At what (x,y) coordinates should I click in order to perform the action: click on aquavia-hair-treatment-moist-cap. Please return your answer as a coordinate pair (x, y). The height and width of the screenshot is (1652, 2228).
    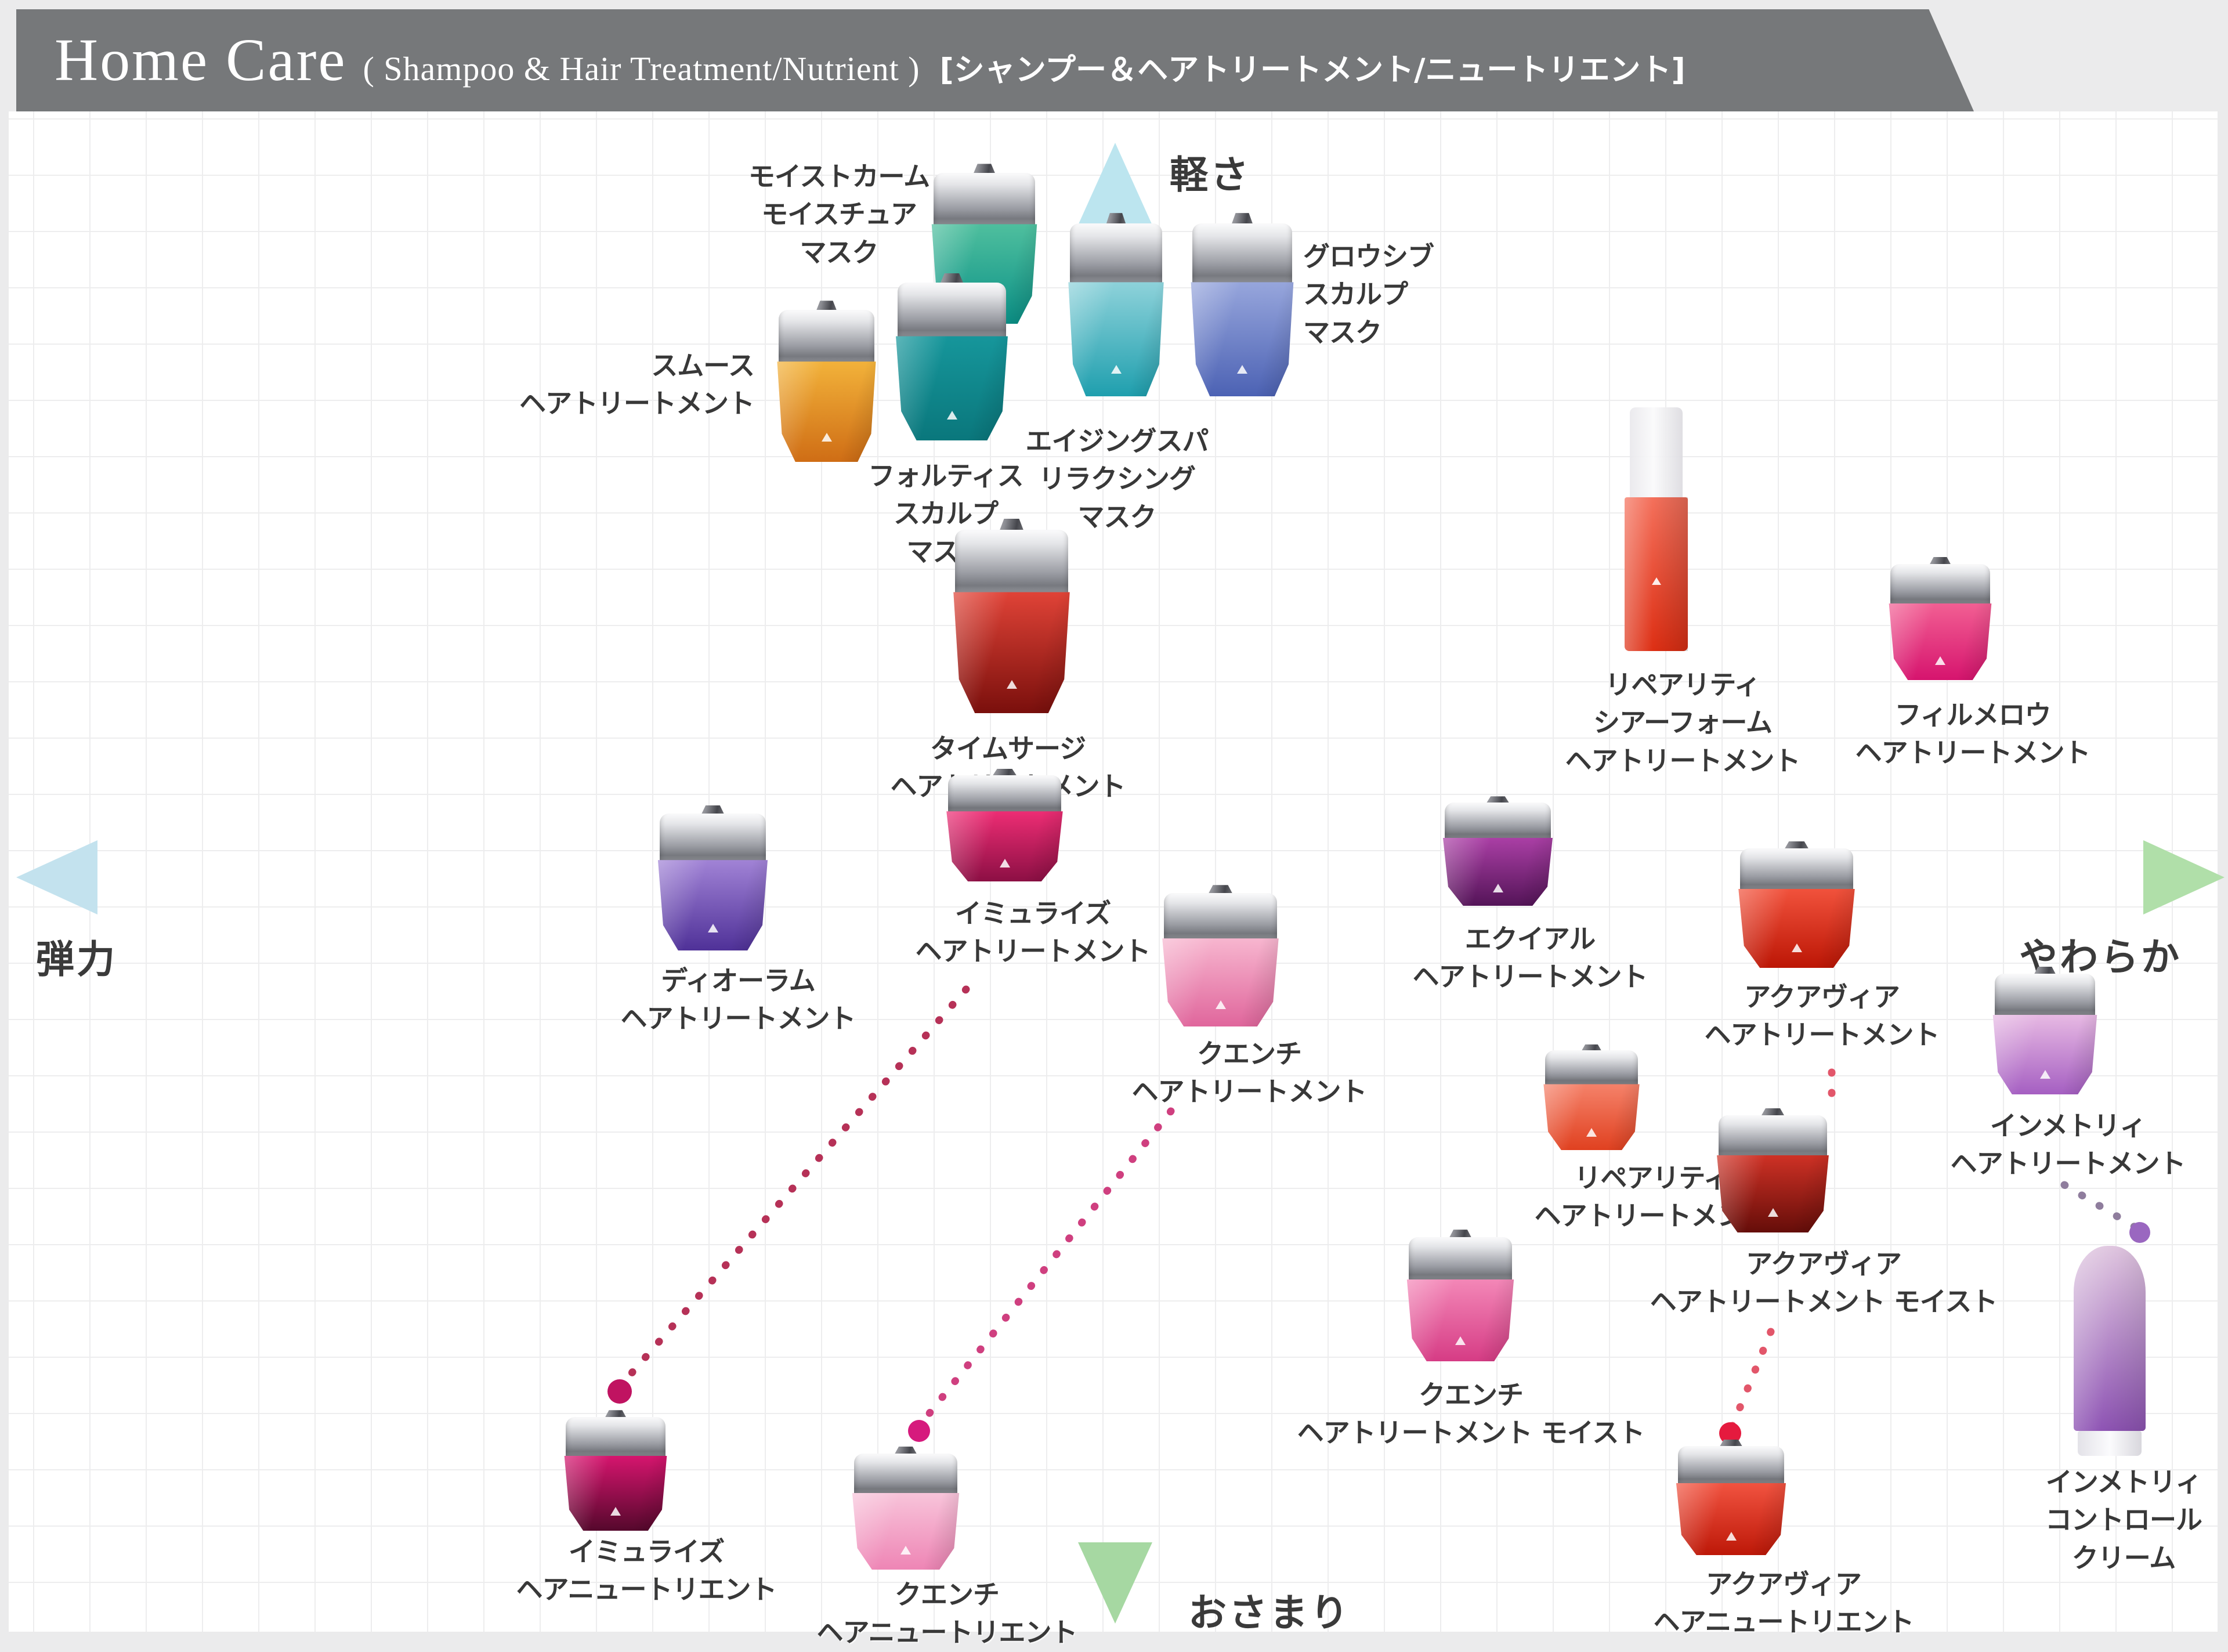
    Looking at the image, I should click on (1773, 1137).